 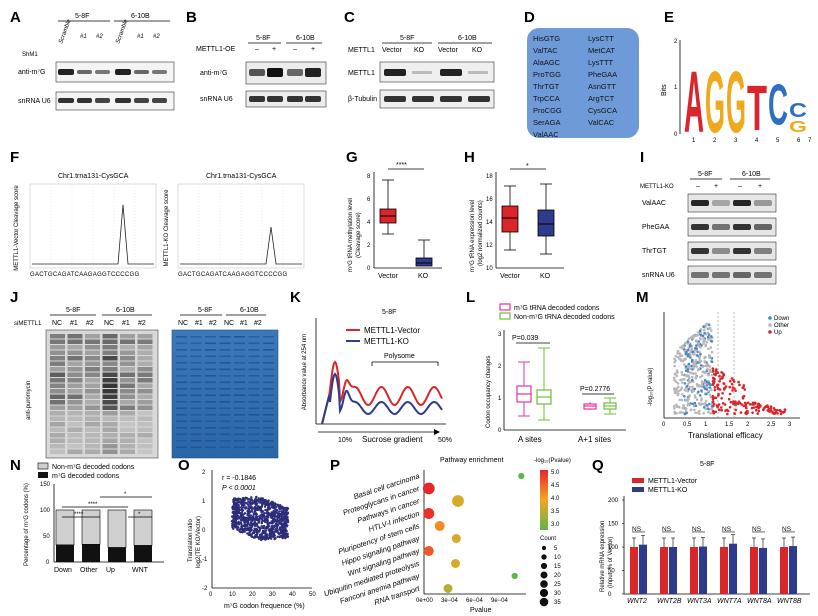 What do you see at coordinates (359, 235) in the screenshot?
I see `y-axis-label: (Cleavage score)` at bounding box center [359, 235].